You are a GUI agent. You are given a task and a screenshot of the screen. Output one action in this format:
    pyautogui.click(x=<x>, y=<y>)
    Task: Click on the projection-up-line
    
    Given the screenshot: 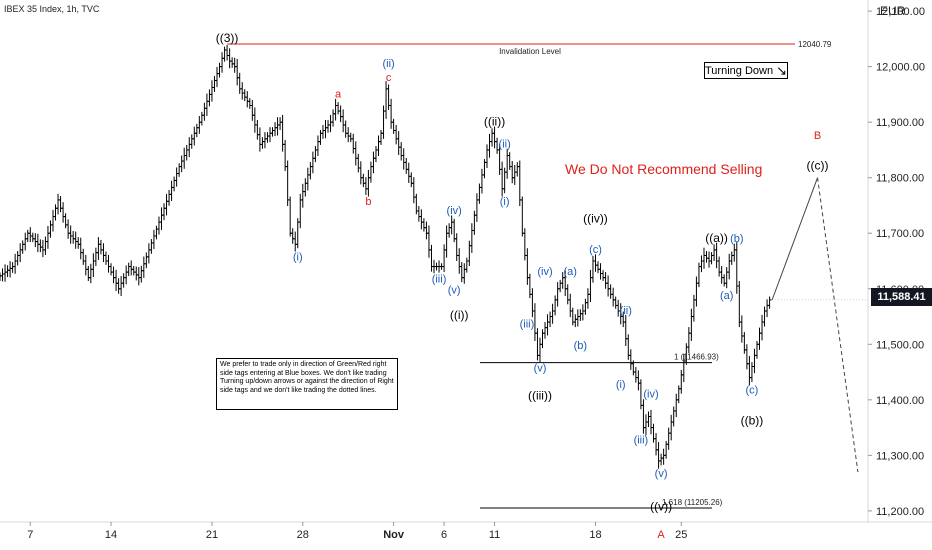 What is the action you would take?
    pyautogui.click(x=795, y=239)
    